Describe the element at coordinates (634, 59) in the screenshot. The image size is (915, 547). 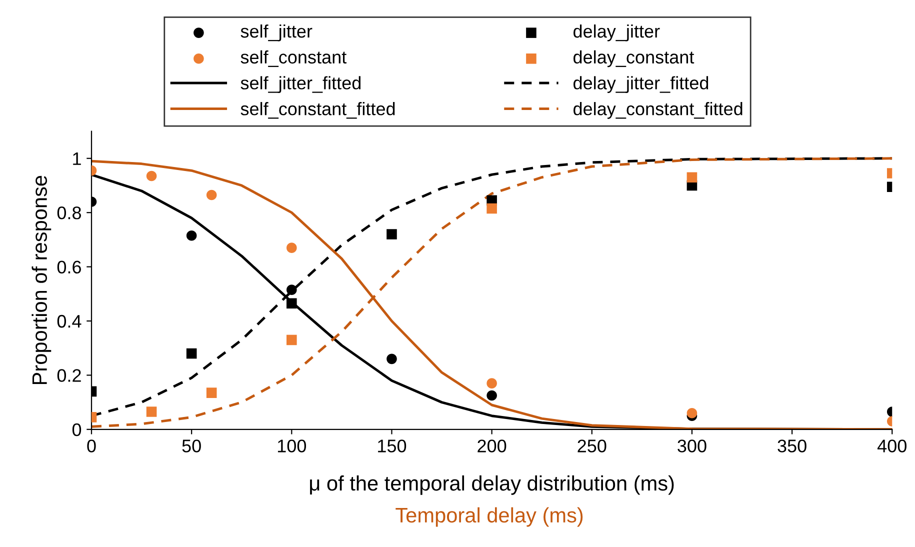
I see `legend-label: delay_constant` at that location.